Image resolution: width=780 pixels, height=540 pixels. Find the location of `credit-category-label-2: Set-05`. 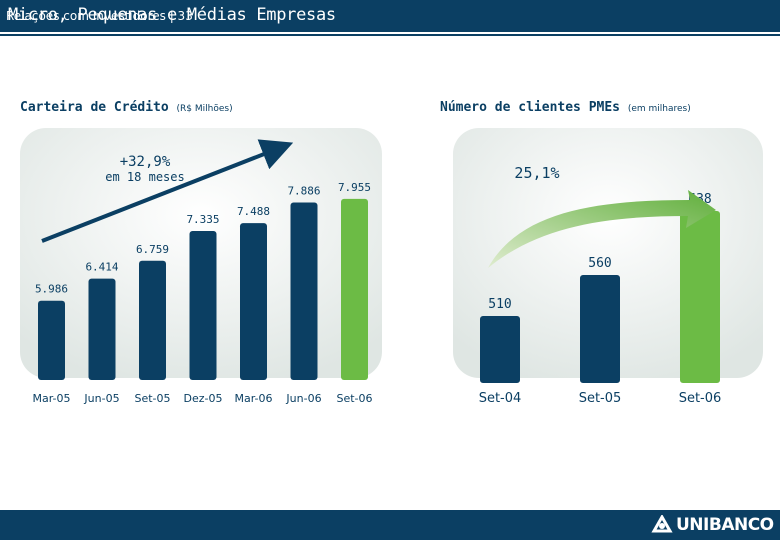

credit-category-label-2: Set-05 is located at coordinates (152, 398).